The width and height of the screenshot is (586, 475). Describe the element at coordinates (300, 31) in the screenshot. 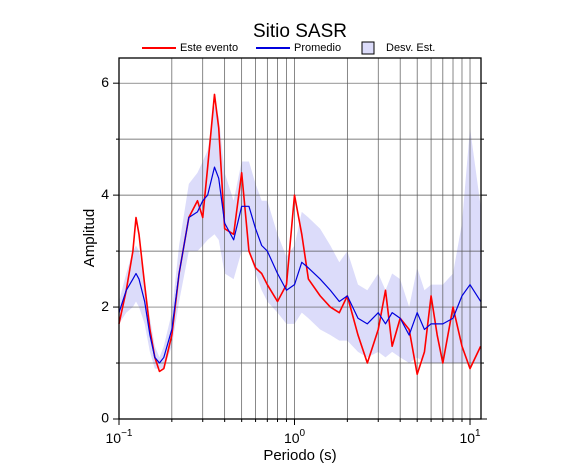

I see `chart-title: Sitio SASR` at that location.